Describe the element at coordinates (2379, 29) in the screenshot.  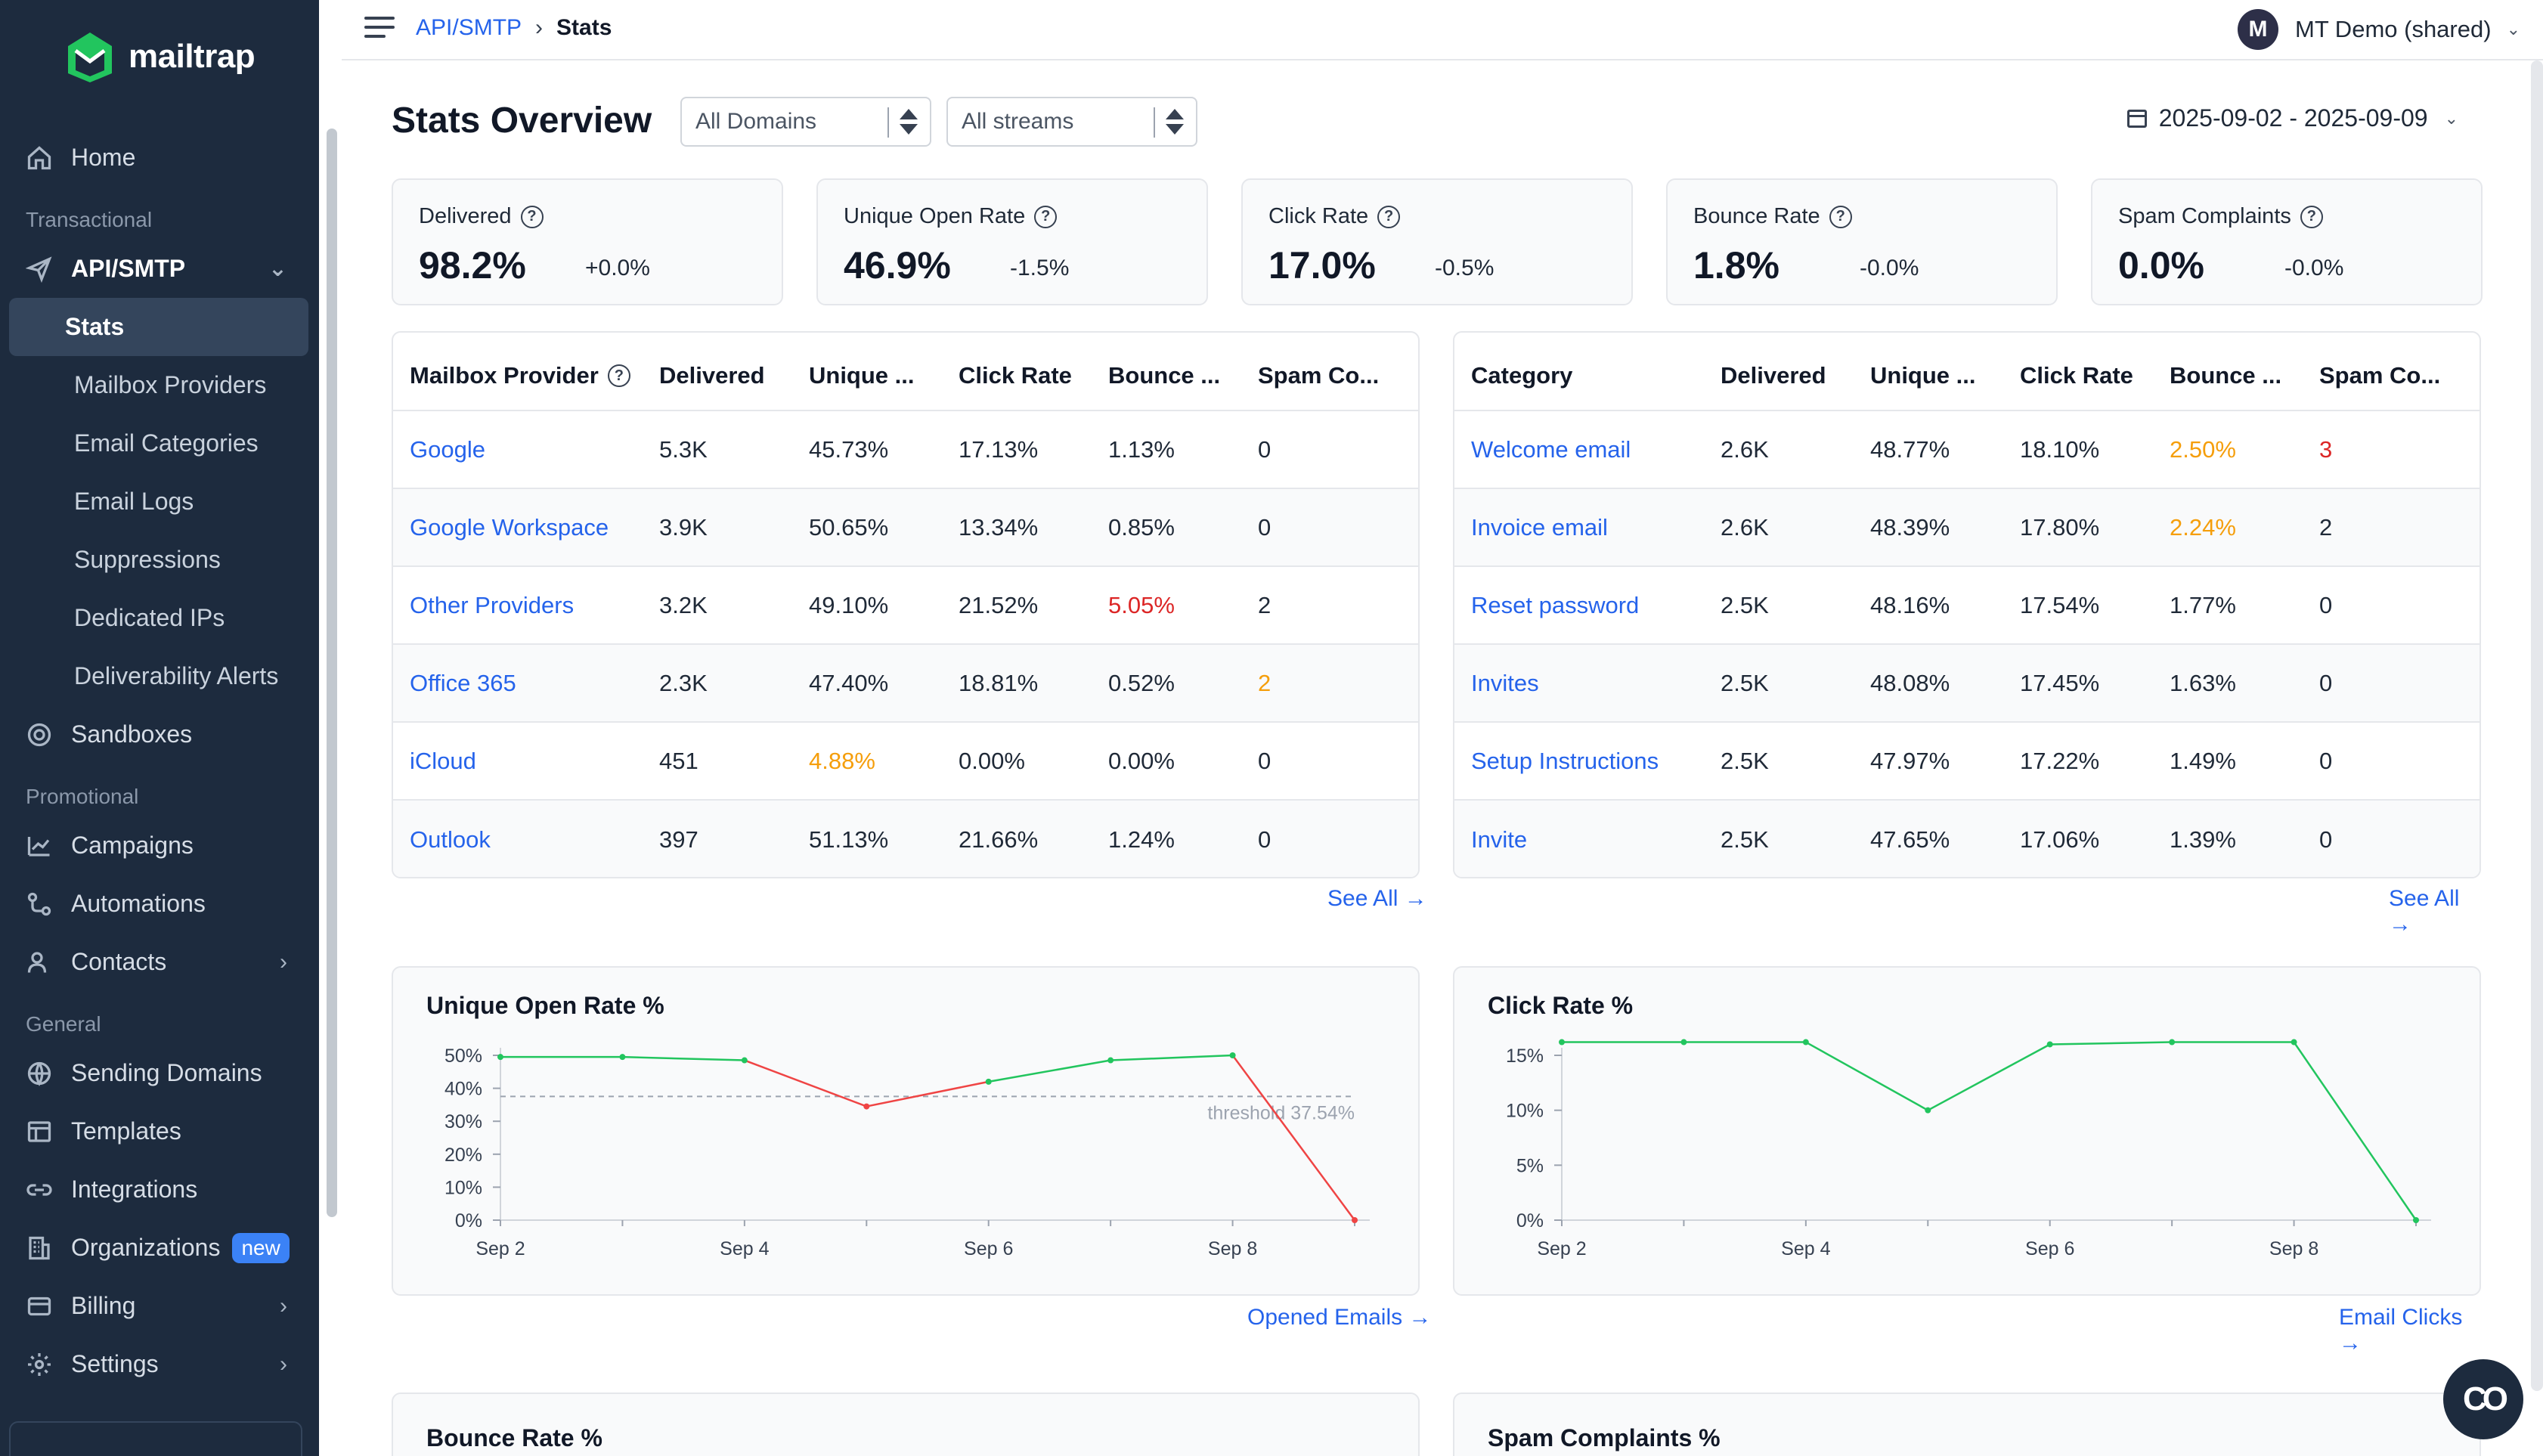
I see `account-switcher: M MT Demo (shared) ⌄` at that location.